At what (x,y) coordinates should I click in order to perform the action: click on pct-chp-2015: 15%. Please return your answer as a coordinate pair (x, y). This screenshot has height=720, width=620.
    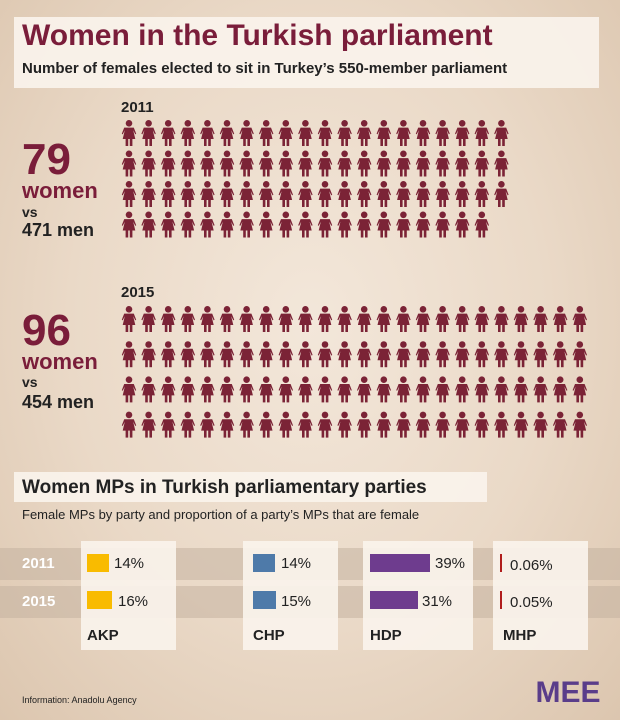
    Looking at the image, I should click on (296, 601).